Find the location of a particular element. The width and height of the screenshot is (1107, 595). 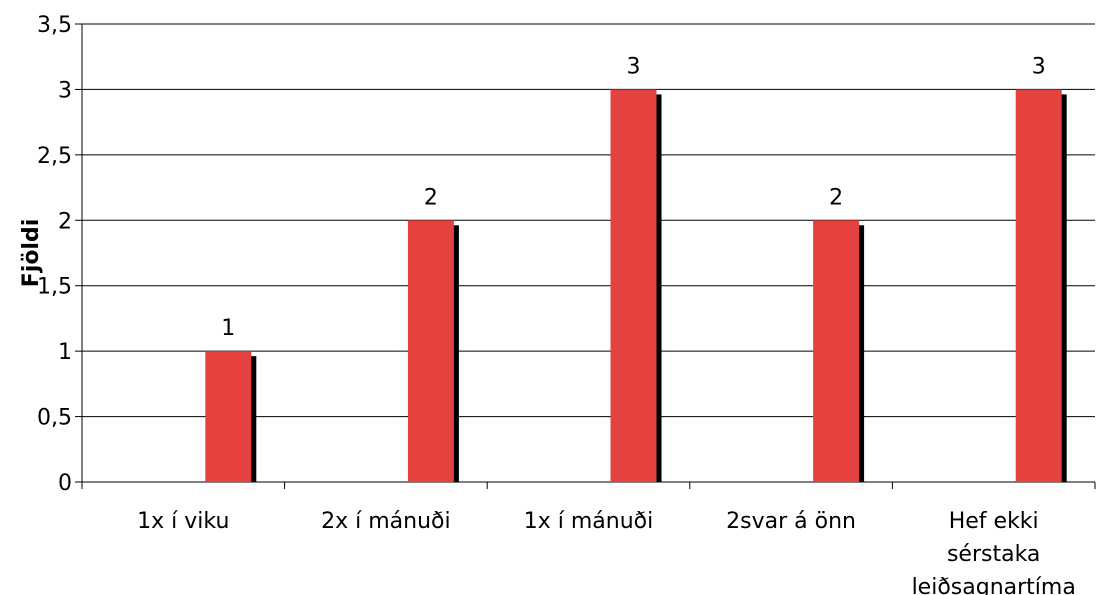

y-tick-label: 1 is located at coordinates (65, 352).